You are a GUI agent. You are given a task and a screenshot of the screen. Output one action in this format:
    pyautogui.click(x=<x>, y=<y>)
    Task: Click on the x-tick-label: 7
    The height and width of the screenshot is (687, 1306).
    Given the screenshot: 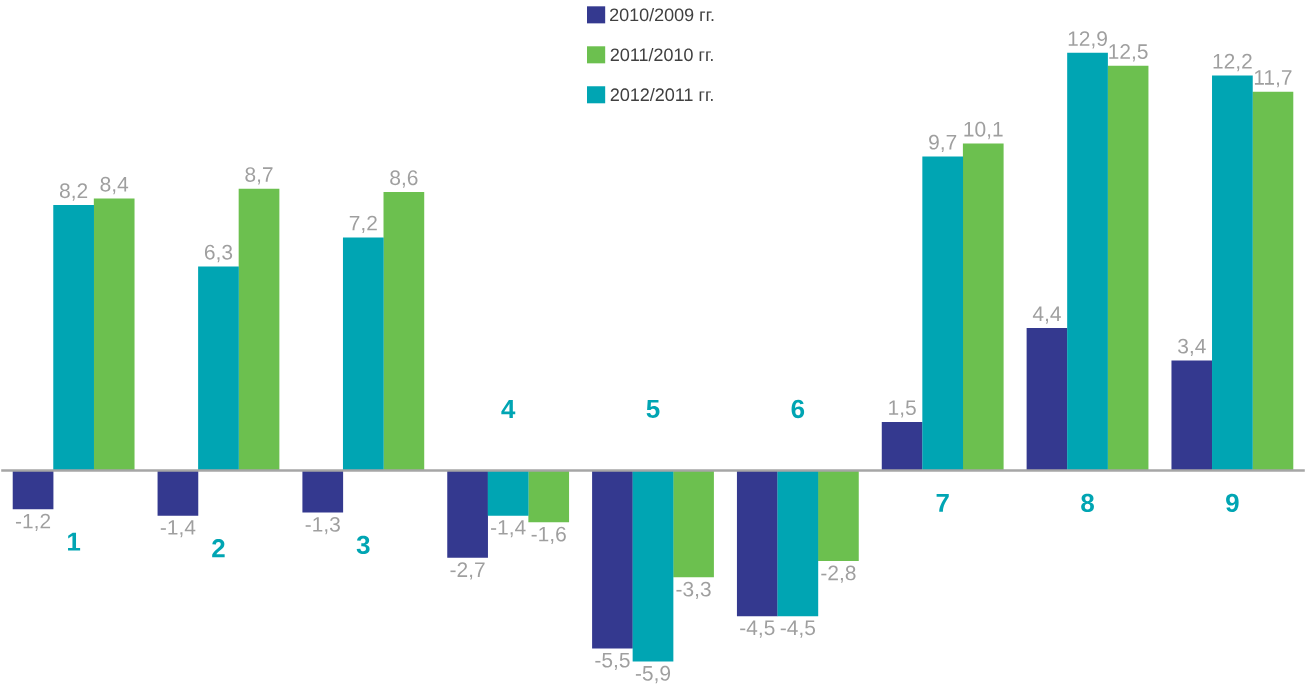 What is the action you would take?
    pyautogui.click(x=942, y=502)
    